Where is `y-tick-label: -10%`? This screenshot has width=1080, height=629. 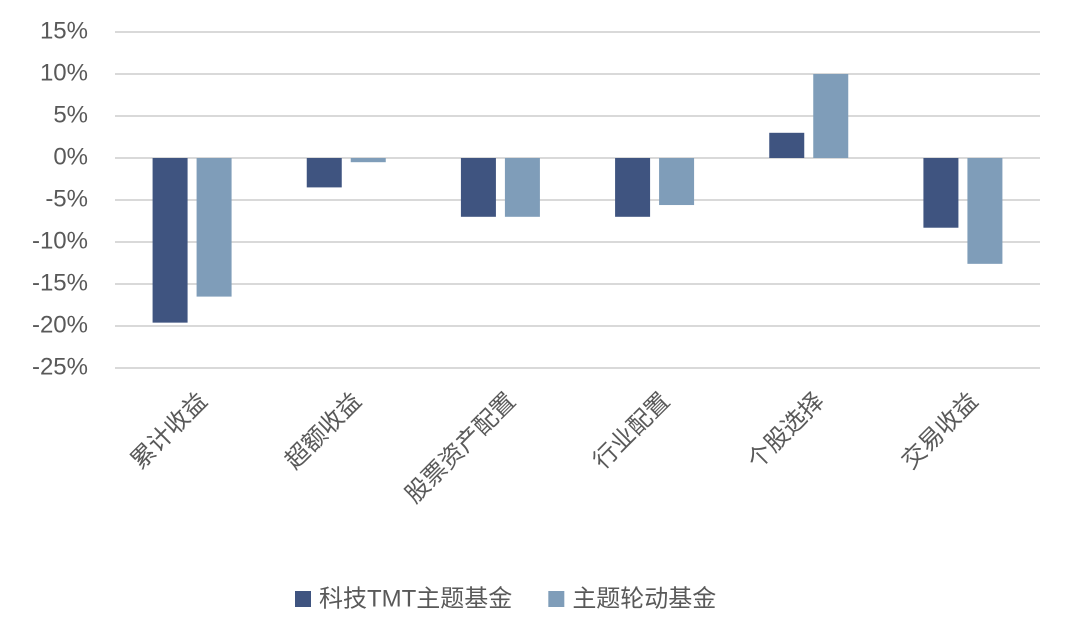
y-tick-label: -10% is located at coordinates (60, 240).